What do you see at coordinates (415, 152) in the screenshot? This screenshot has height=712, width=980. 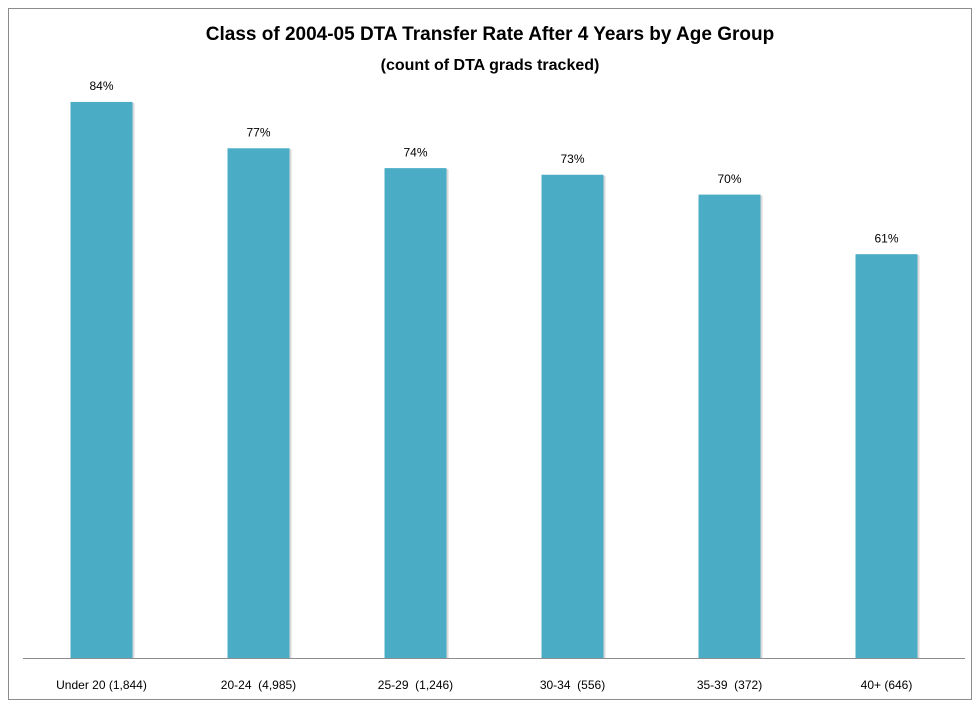 I see `value-label: 74%` at bounding box center [415, 152].